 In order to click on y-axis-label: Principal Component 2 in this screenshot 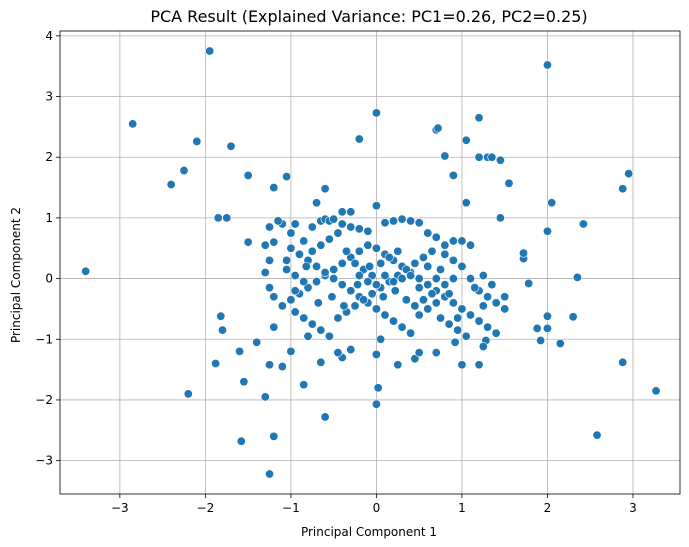, I will do `click(16, 275)`.